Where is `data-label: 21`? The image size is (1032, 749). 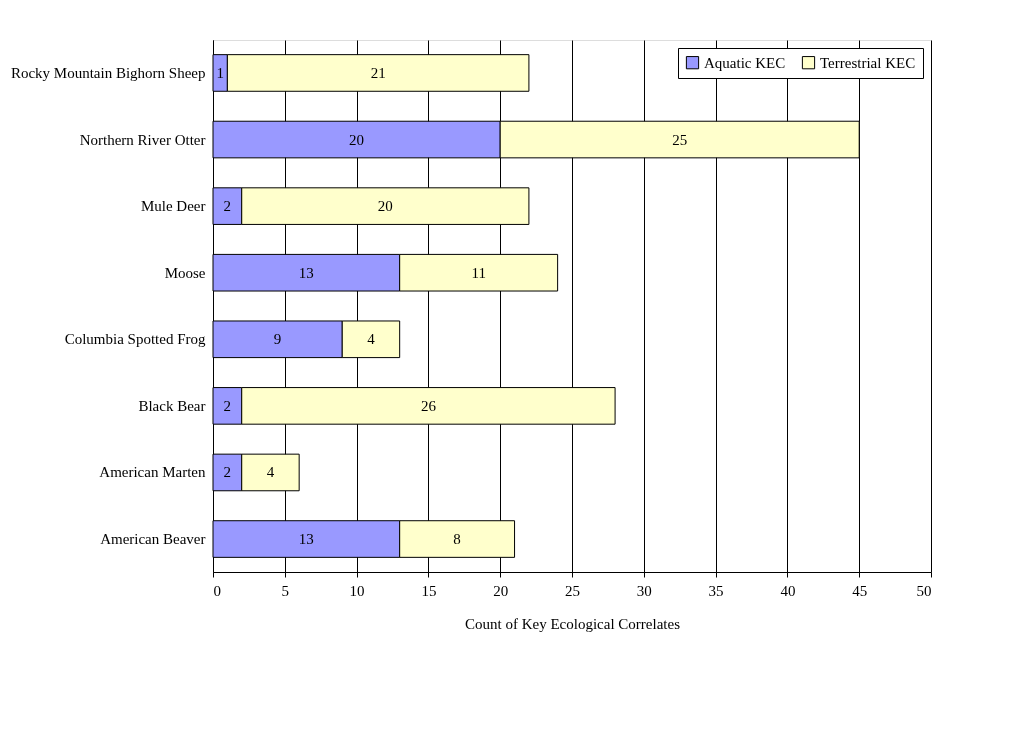
data-label: 21 is located at coordinates (378, 72).